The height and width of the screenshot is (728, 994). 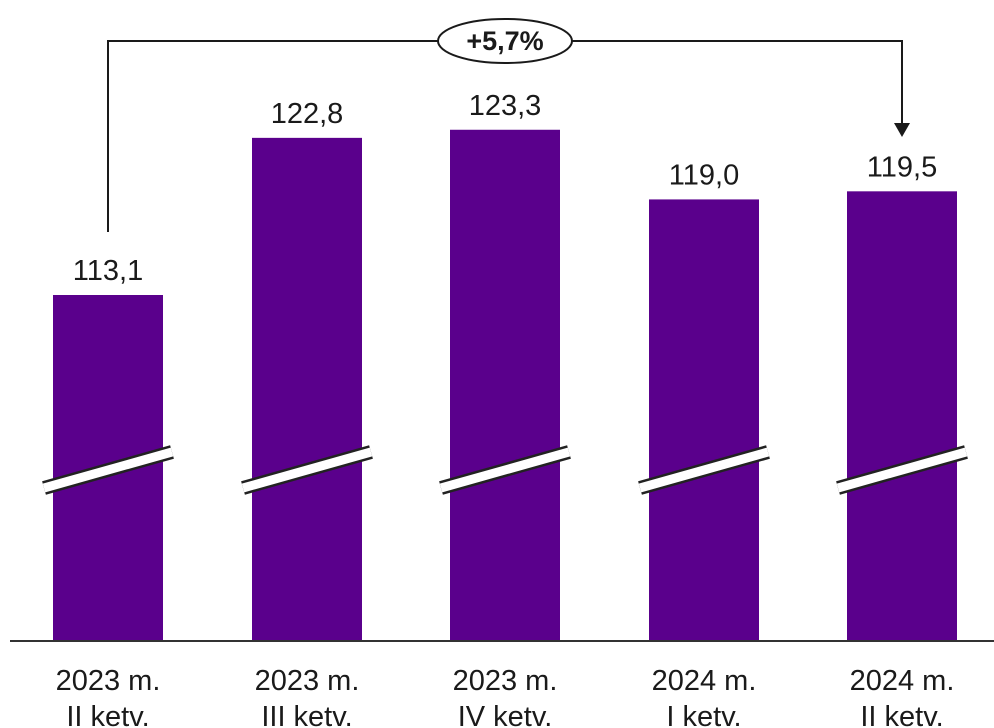 I want to click on category-label-5: 2024 m. II ketv., so click(x=902, y=696).